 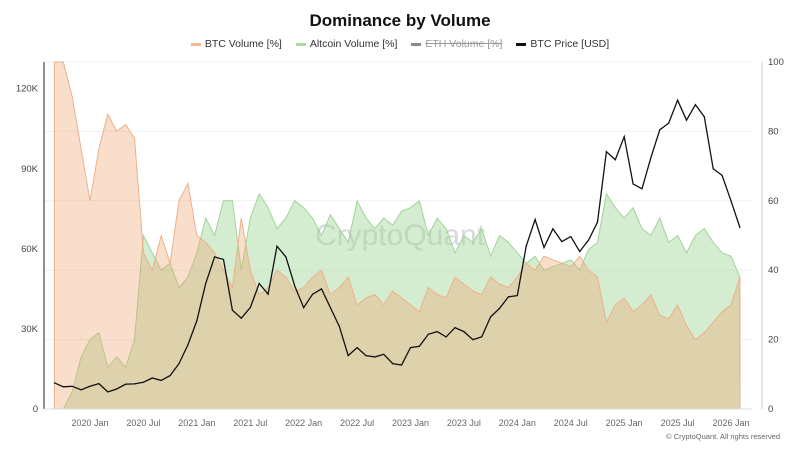 What do you see at coordinates (464, 44) in the screenshot?
I see `legend-label: ETH Volume [%]` at bounding box center [464, 44].